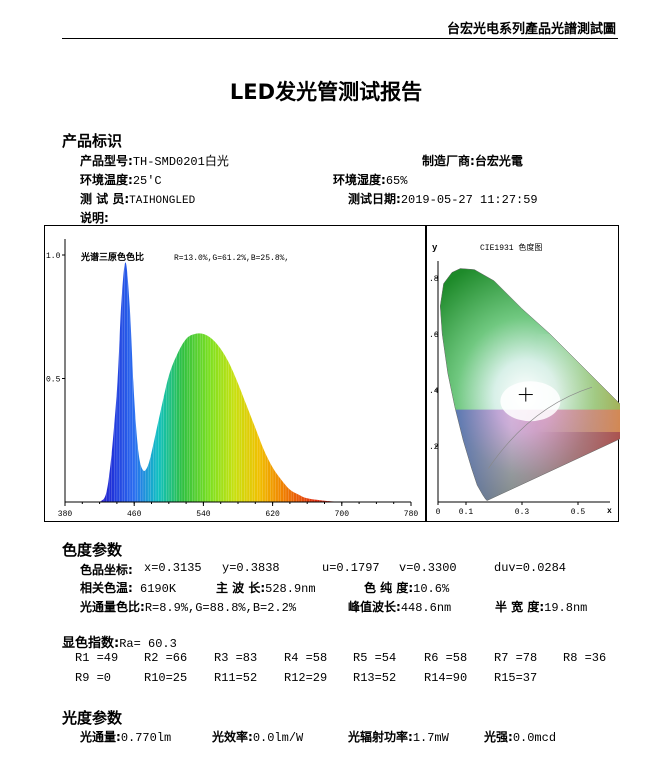  I want to click on half-width-label: 半 宽 度:, so click(520, 607).